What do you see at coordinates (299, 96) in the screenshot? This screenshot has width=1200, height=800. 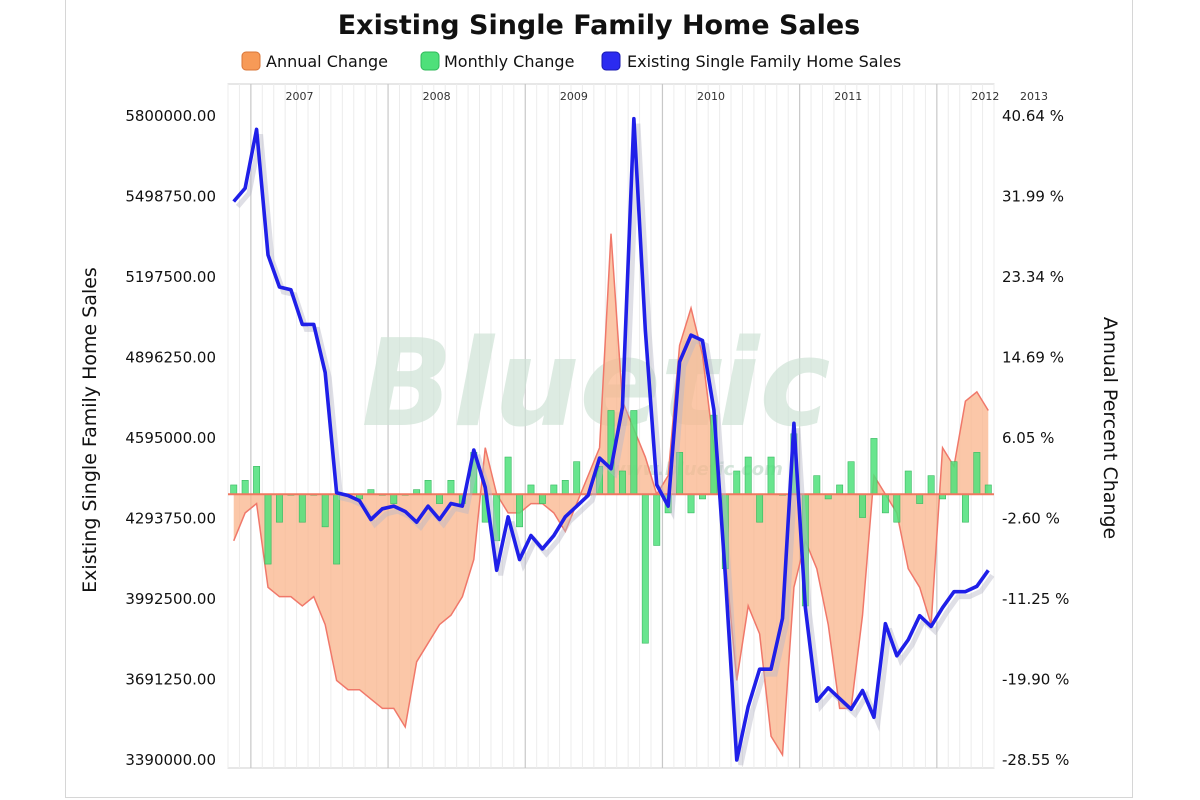 I see `x-year-label-2007: 2007` at bounding box center [299, 96].